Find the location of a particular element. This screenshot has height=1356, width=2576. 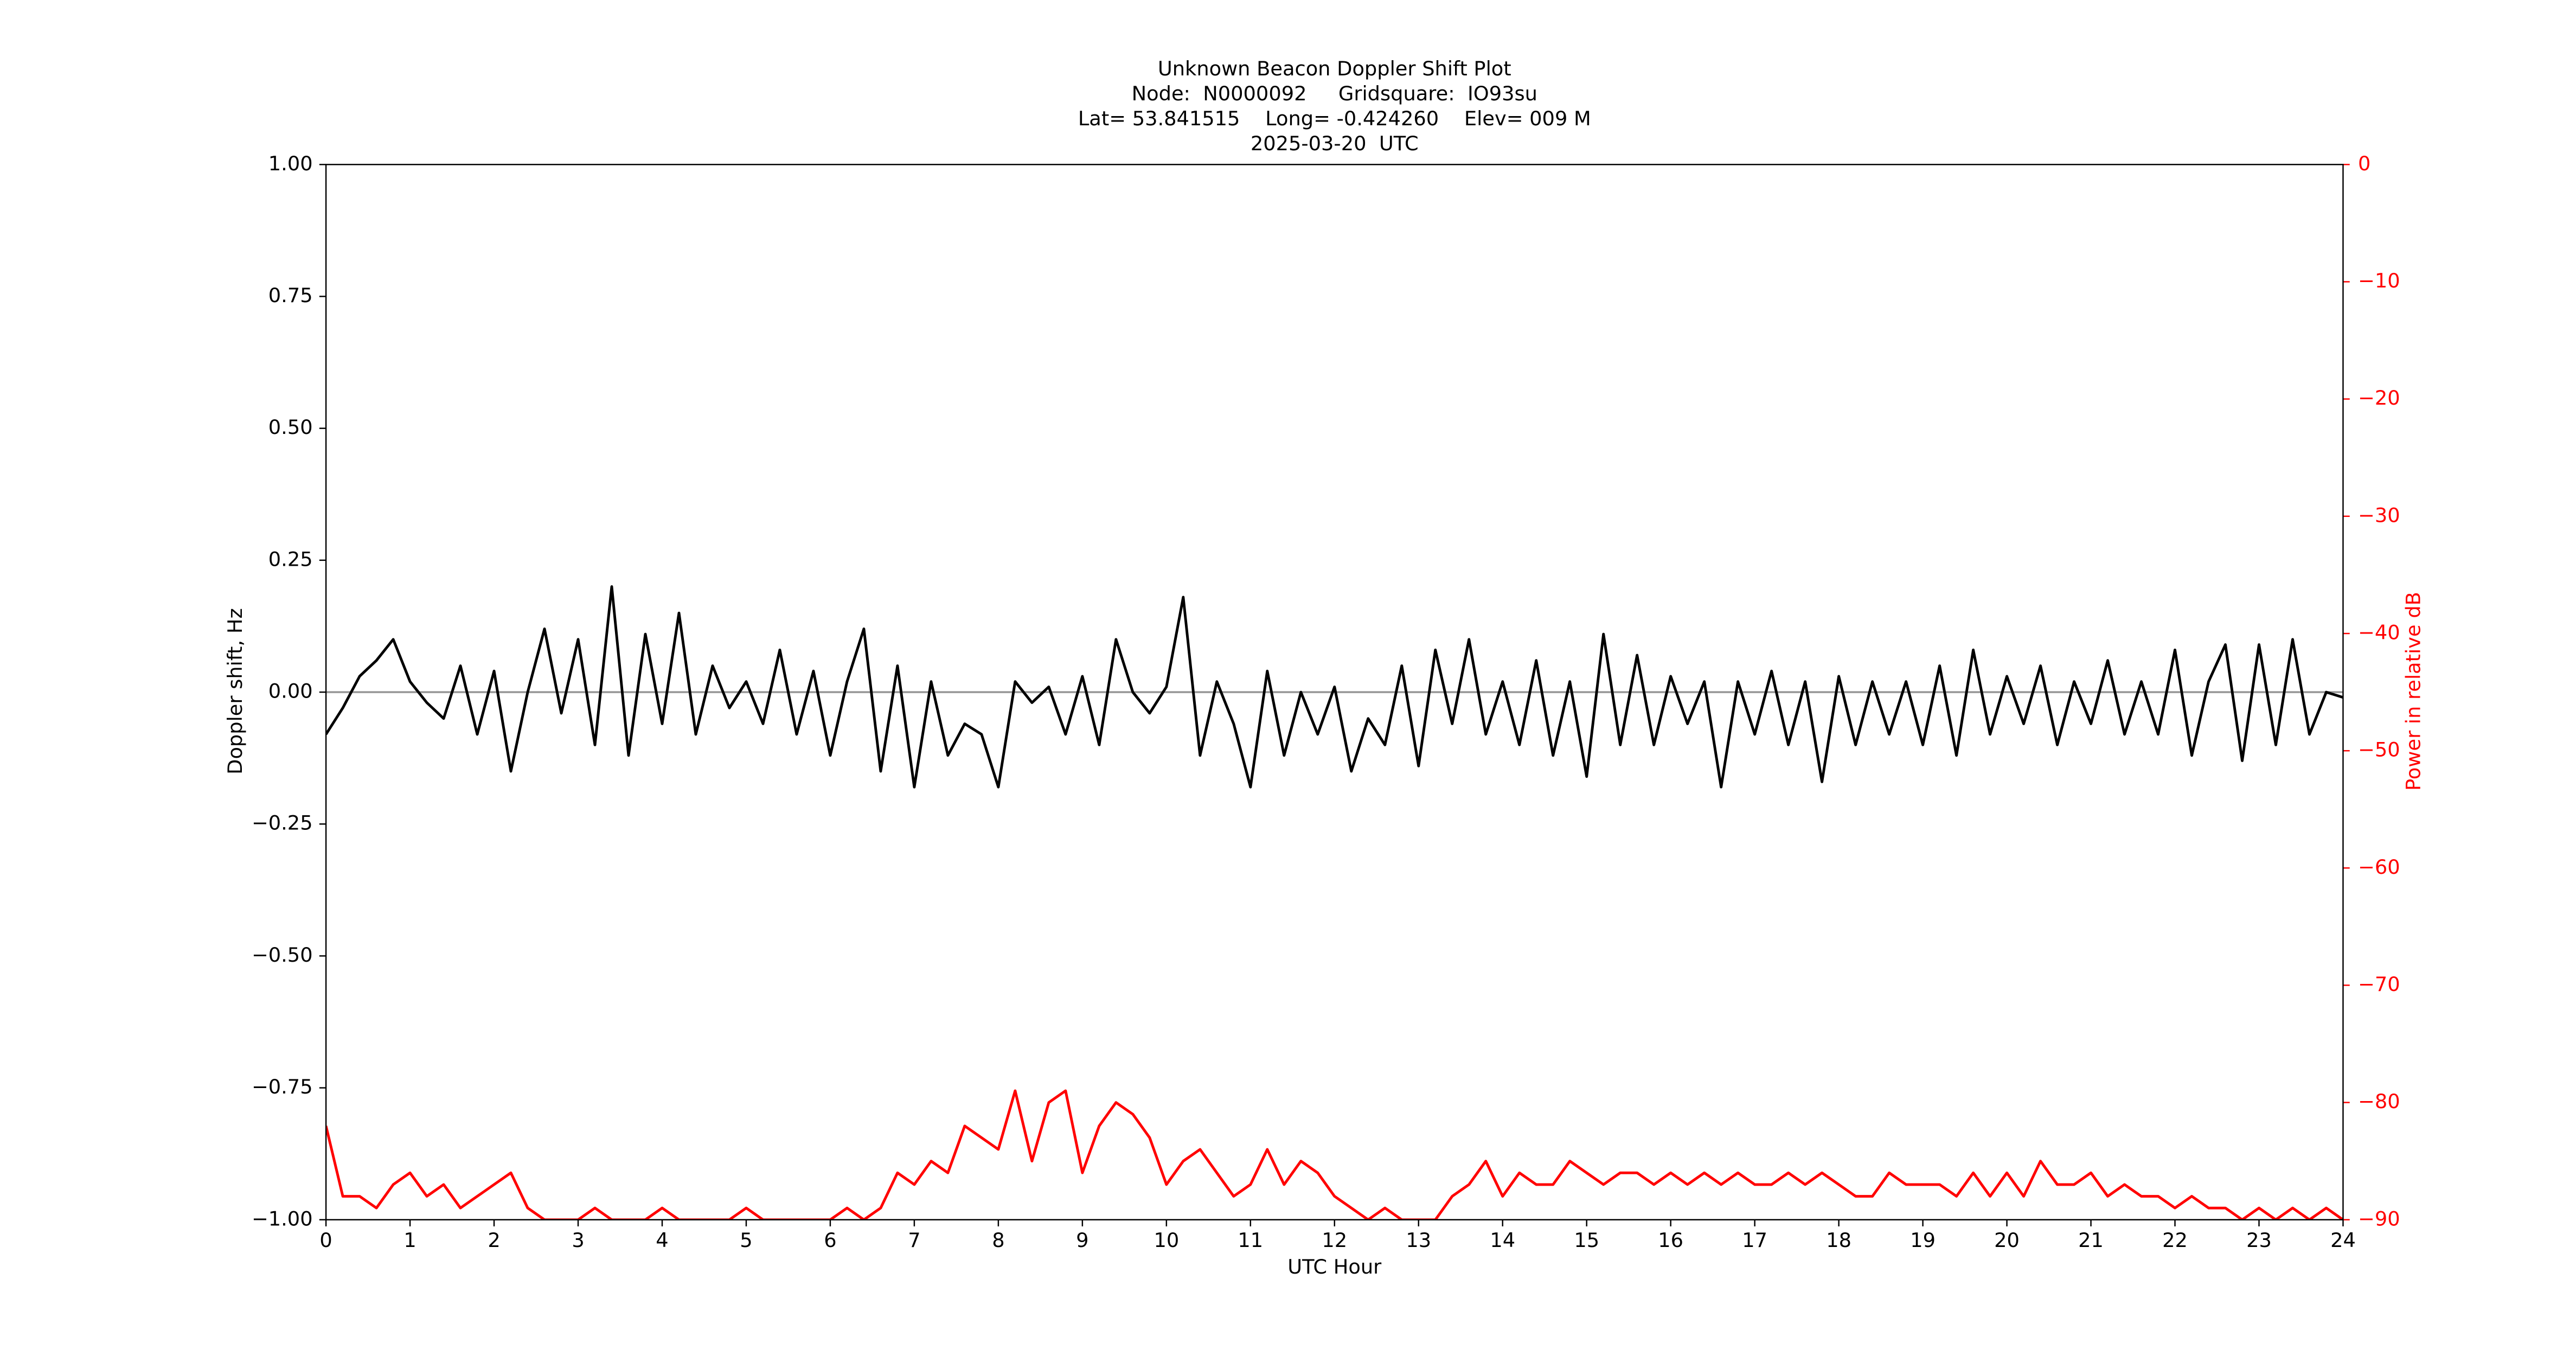

y-tick-label: 0.75 is located at coordinates (290, 295).